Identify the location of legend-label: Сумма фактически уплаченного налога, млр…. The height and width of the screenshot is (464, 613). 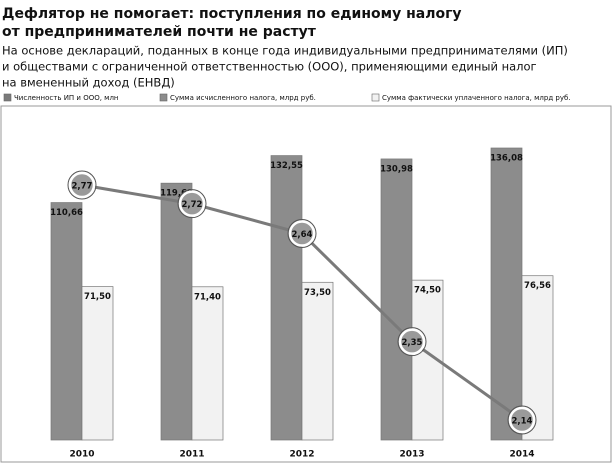
(476, 98).